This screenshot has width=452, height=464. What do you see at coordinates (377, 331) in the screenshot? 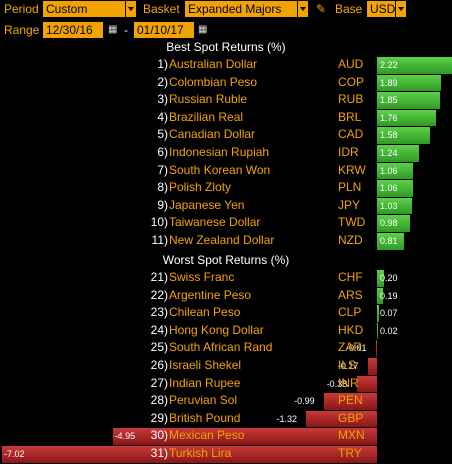
I see `bar-hkd` at bounding box center [377, 331].